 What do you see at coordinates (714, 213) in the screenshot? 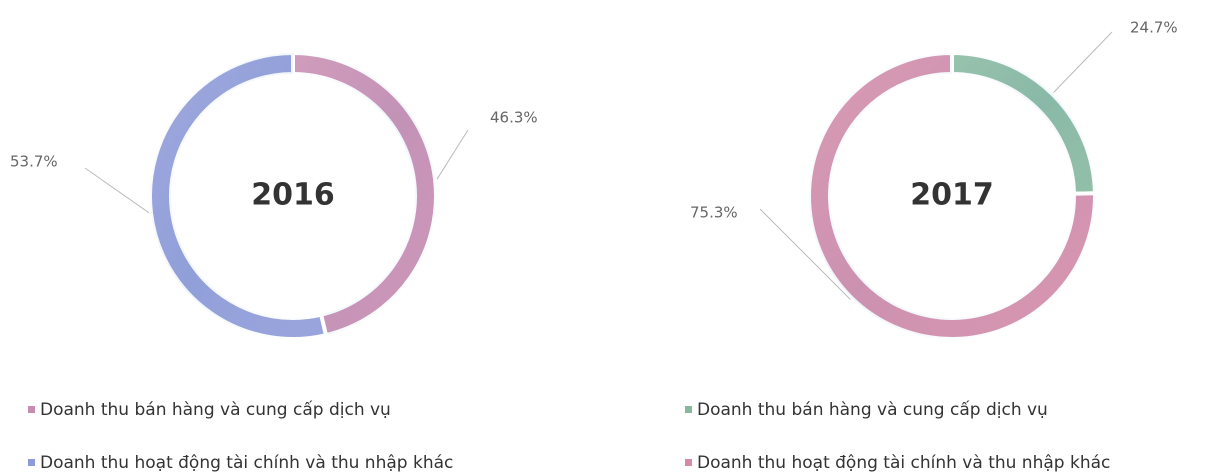
I see `data-label: 75.3%` at bounding box center [714, 213].